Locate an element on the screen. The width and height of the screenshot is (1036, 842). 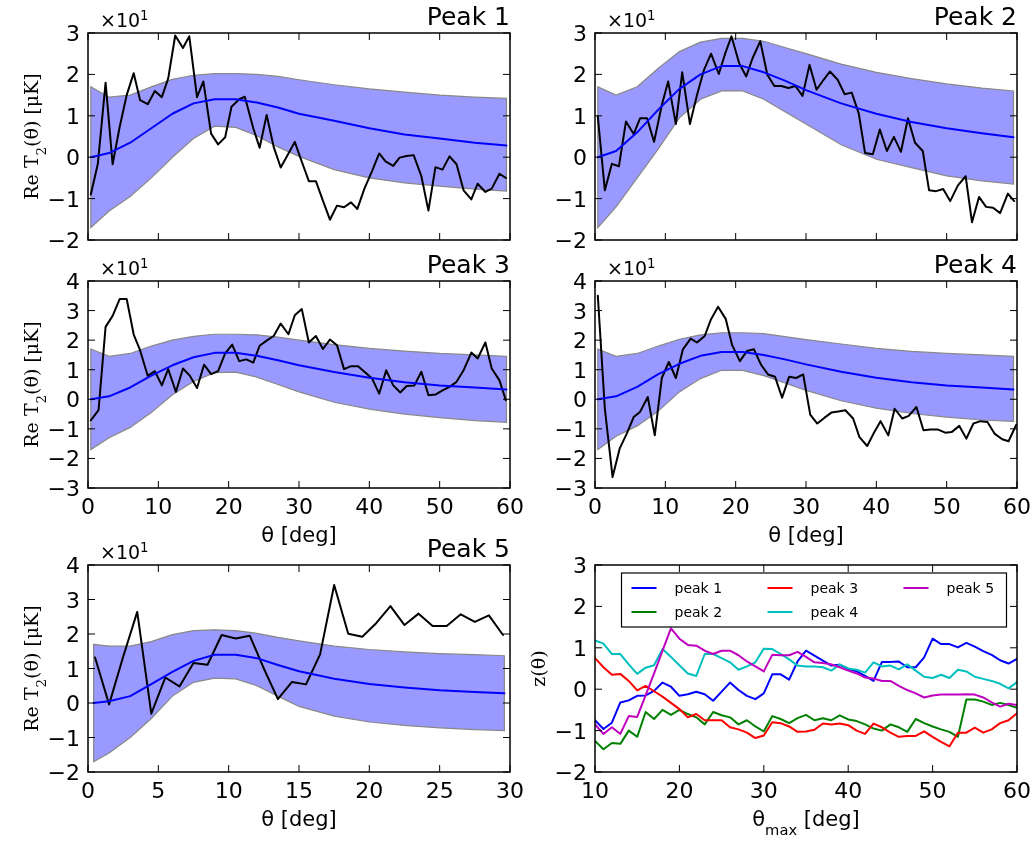
legend-label: peak 2 is located at coordinates (698, 612).